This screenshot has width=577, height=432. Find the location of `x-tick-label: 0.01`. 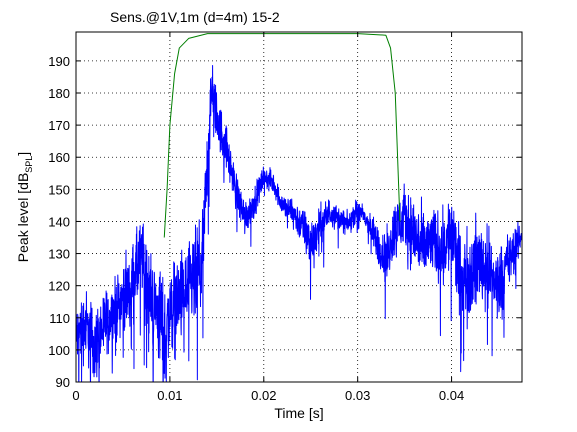

x-tick-label: 0.01 is located at coordinates (169, 395).